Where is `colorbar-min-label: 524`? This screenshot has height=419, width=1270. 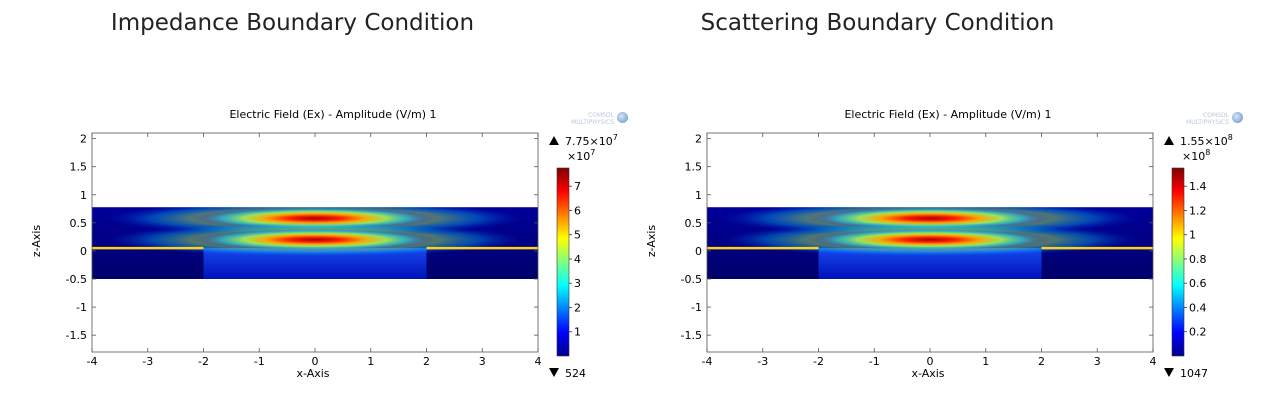
colorbar-min-label: 524 is located at coordinates (575, 373).